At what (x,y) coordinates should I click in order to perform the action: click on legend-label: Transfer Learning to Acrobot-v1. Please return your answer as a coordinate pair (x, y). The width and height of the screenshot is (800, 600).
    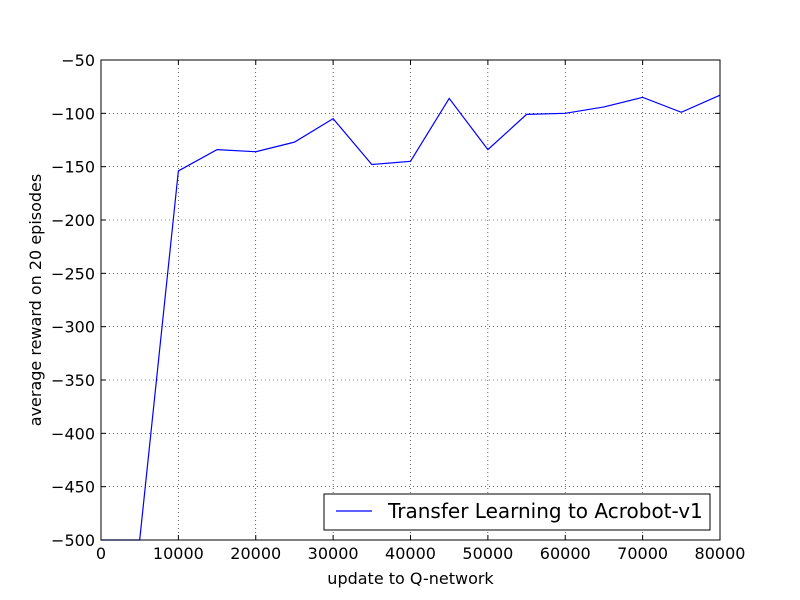
    Looking at the image, I should click on (545, 511).